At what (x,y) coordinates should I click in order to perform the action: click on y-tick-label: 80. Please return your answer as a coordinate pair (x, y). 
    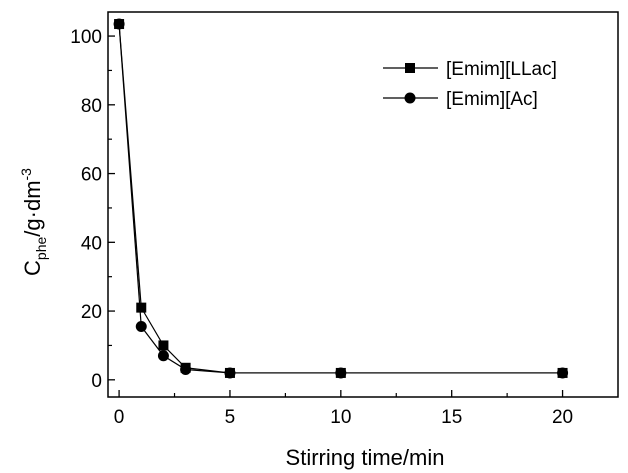
    Looking at the image, I should click on (91, 106).